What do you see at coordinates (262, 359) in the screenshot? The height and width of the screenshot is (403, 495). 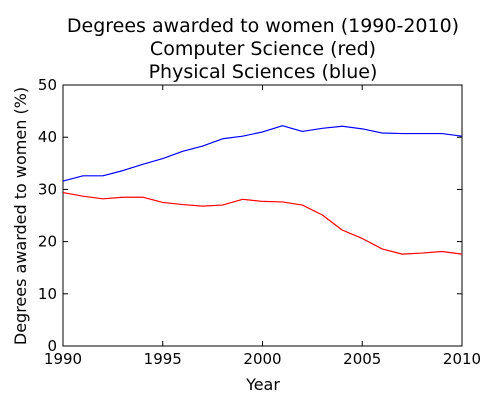 I see `x-tick-label-2000: 2000` at bounding box center [262, 359].